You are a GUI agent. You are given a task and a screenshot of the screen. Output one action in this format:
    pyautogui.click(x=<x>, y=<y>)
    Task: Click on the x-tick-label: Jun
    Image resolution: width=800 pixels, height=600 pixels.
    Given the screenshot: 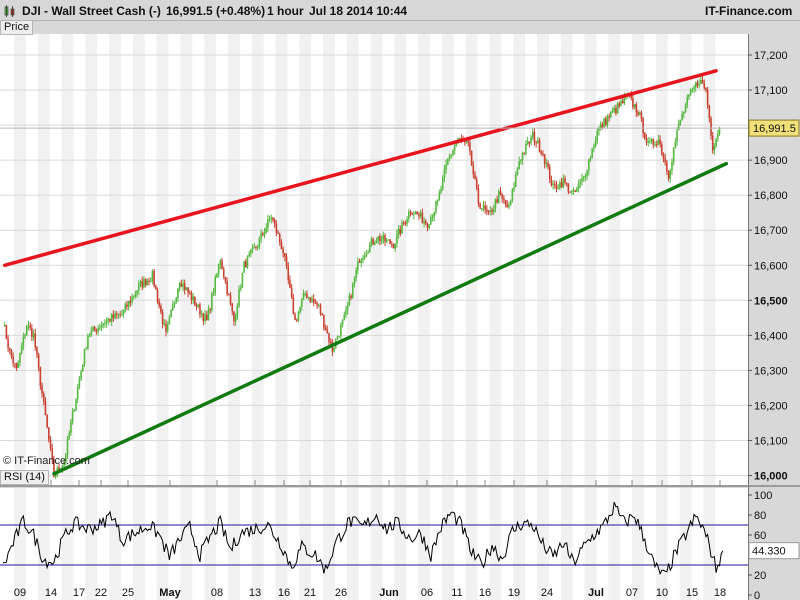 What is the action you would take?
    pyautogui.click(x=389, y=593)
    